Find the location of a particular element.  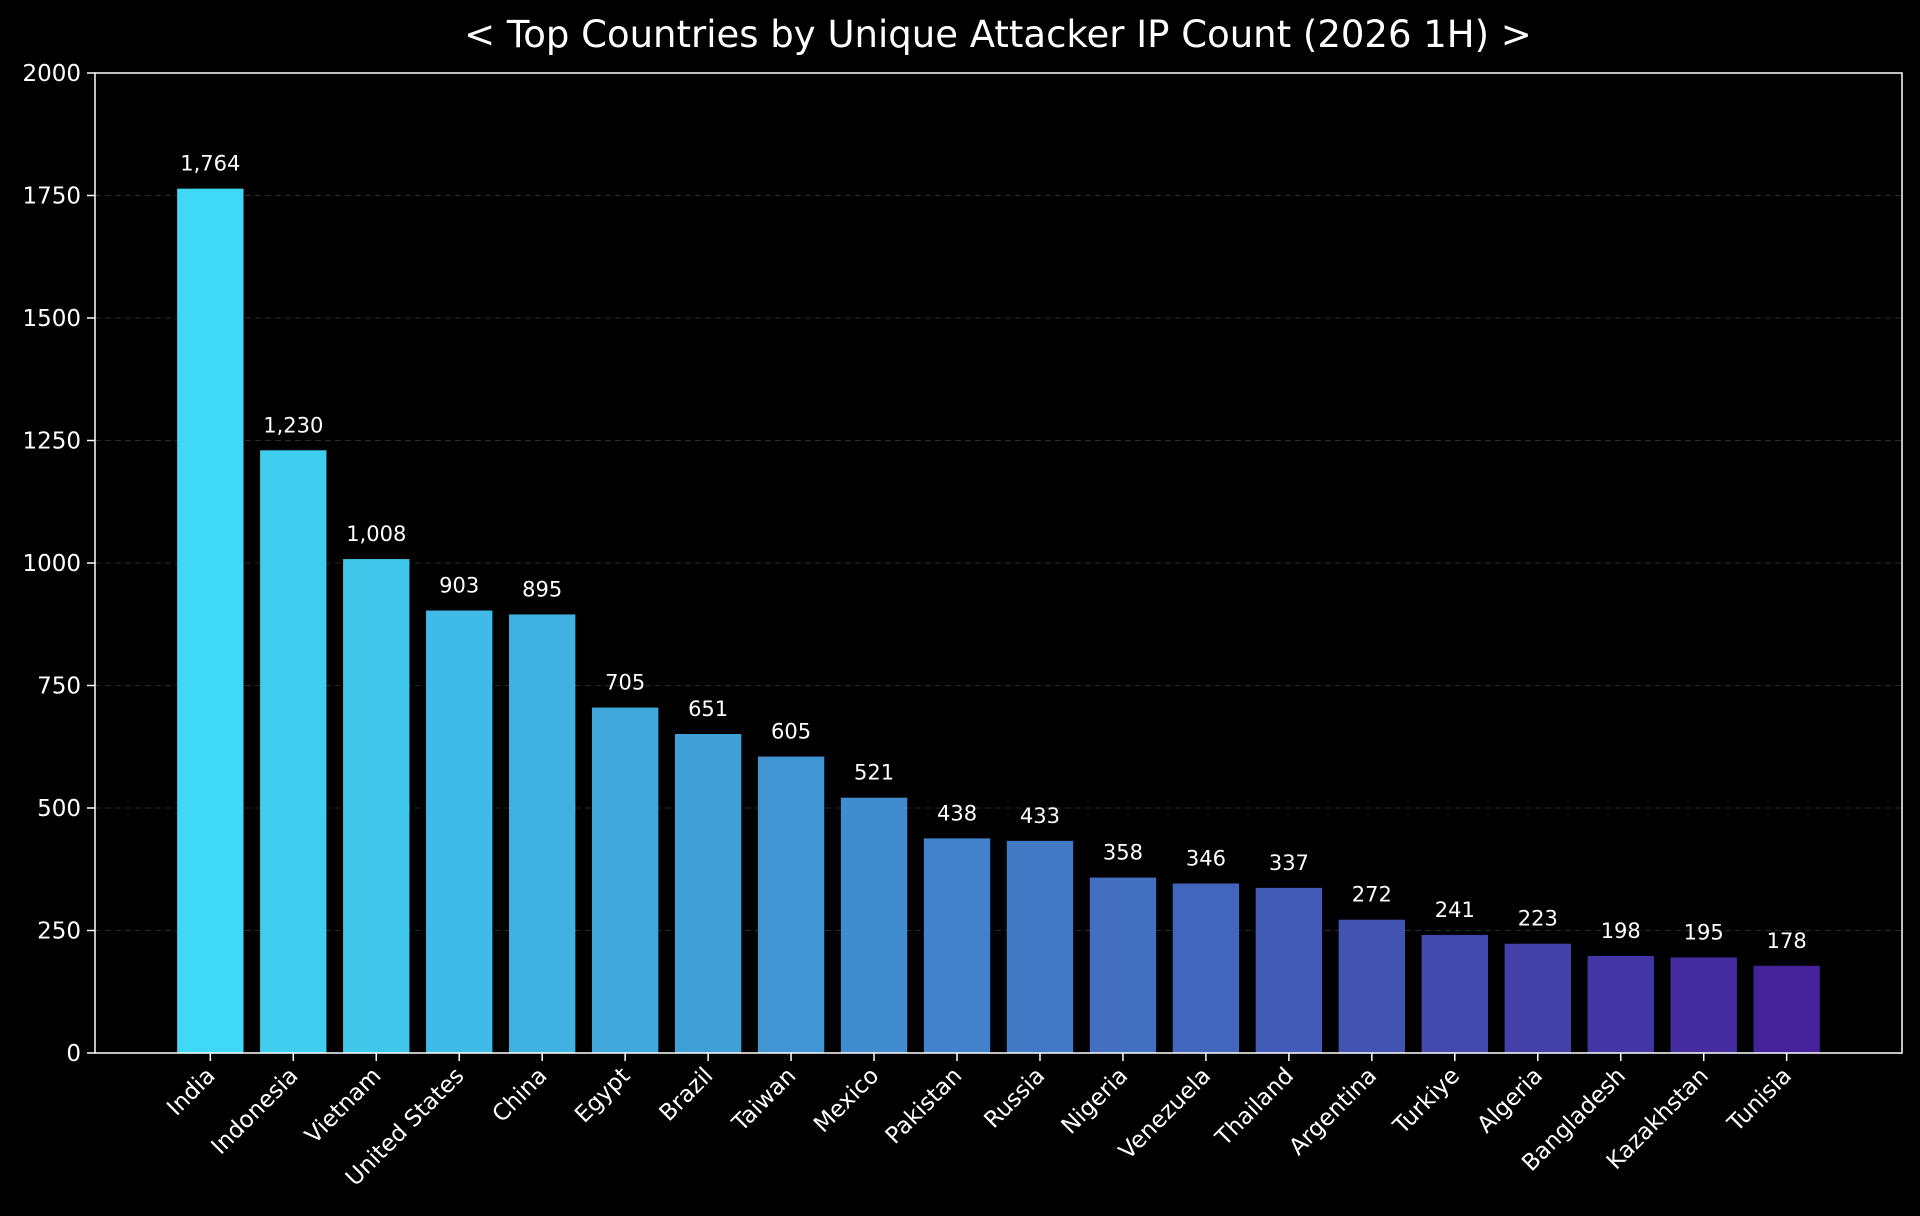

x-tick-label: China is located at coordinates (520, 1095).